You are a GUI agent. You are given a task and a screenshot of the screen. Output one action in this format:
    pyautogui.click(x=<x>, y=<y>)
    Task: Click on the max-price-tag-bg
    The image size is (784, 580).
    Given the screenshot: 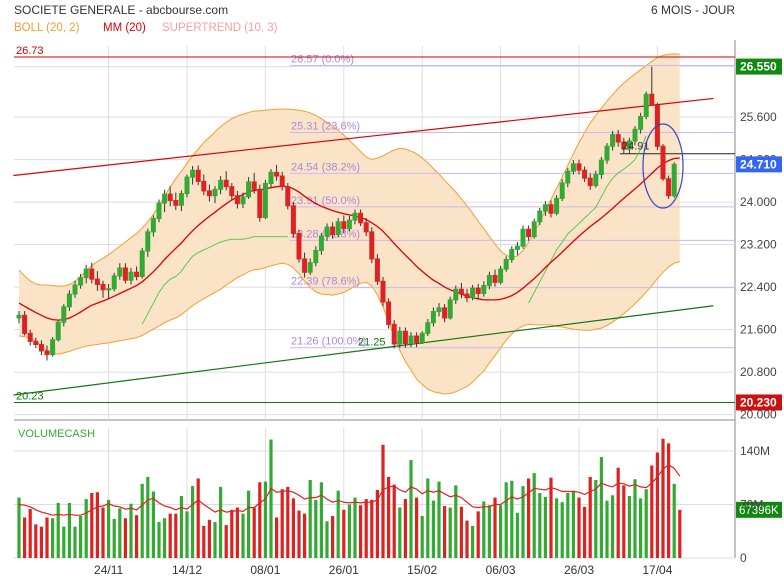 What is the action you would take?
    pyautogui.click(x=759, y=66)
    